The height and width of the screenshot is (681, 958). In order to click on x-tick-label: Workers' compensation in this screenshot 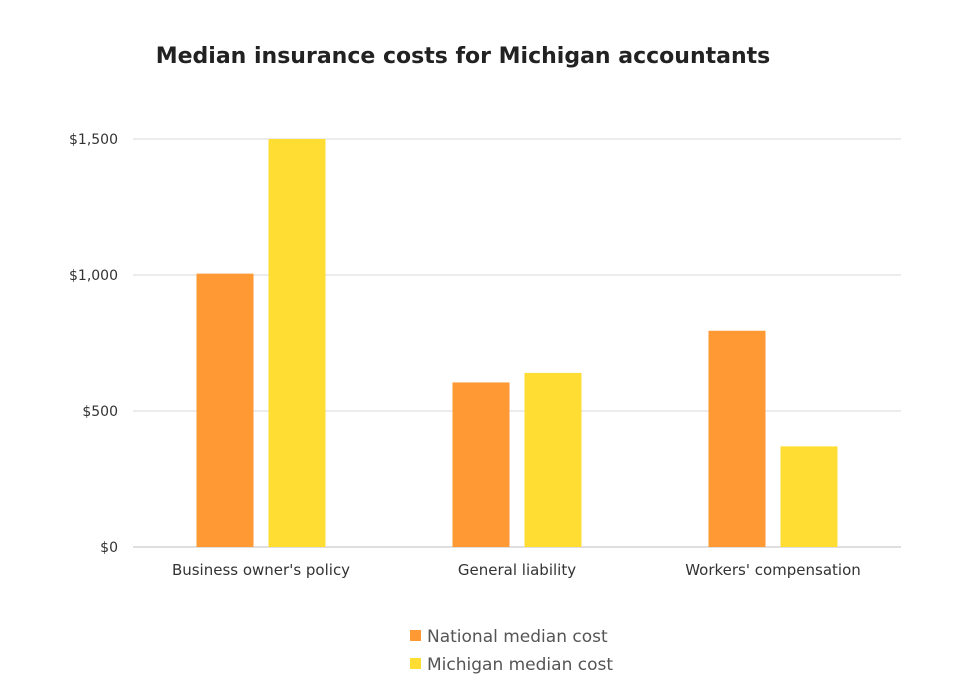, I will do `click(773, 570)`.